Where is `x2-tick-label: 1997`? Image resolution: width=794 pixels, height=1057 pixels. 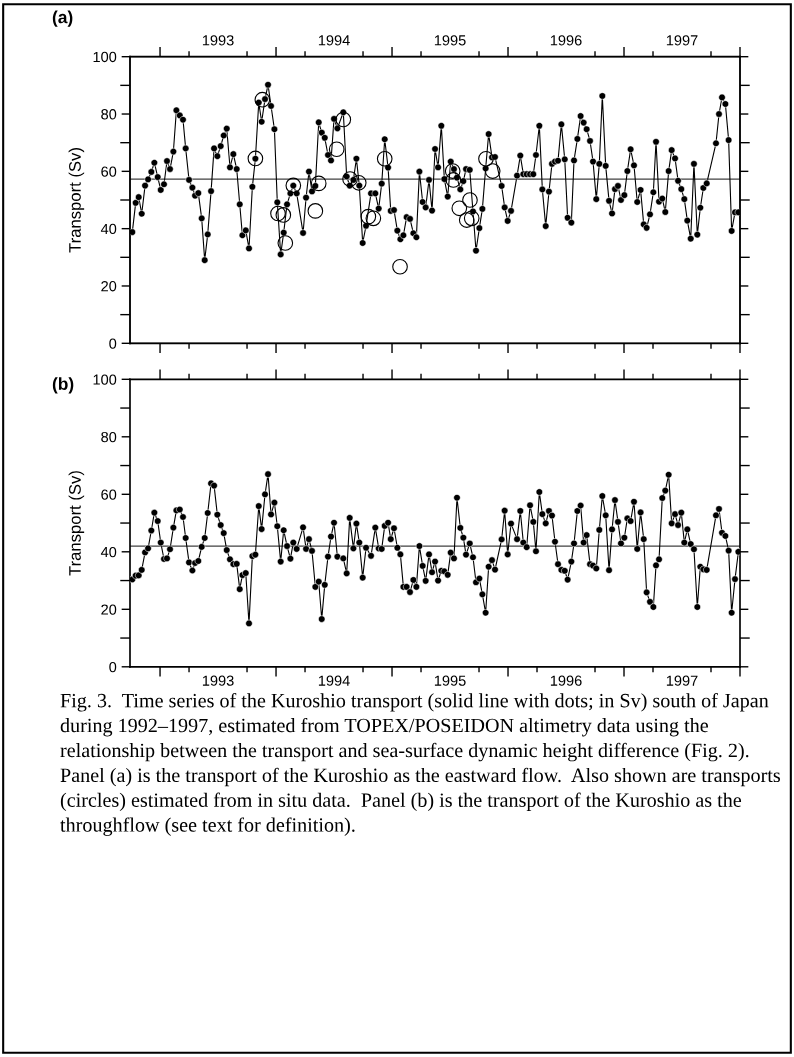
x2-tick-label: 1997 is located at coordinates (682, 40).